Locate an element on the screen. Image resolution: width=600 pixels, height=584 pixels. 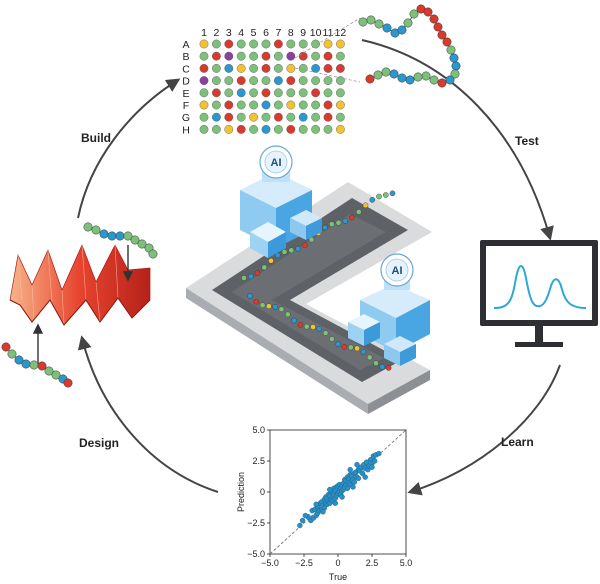
stage-label-build: Build is located at coordinates (96, 138).